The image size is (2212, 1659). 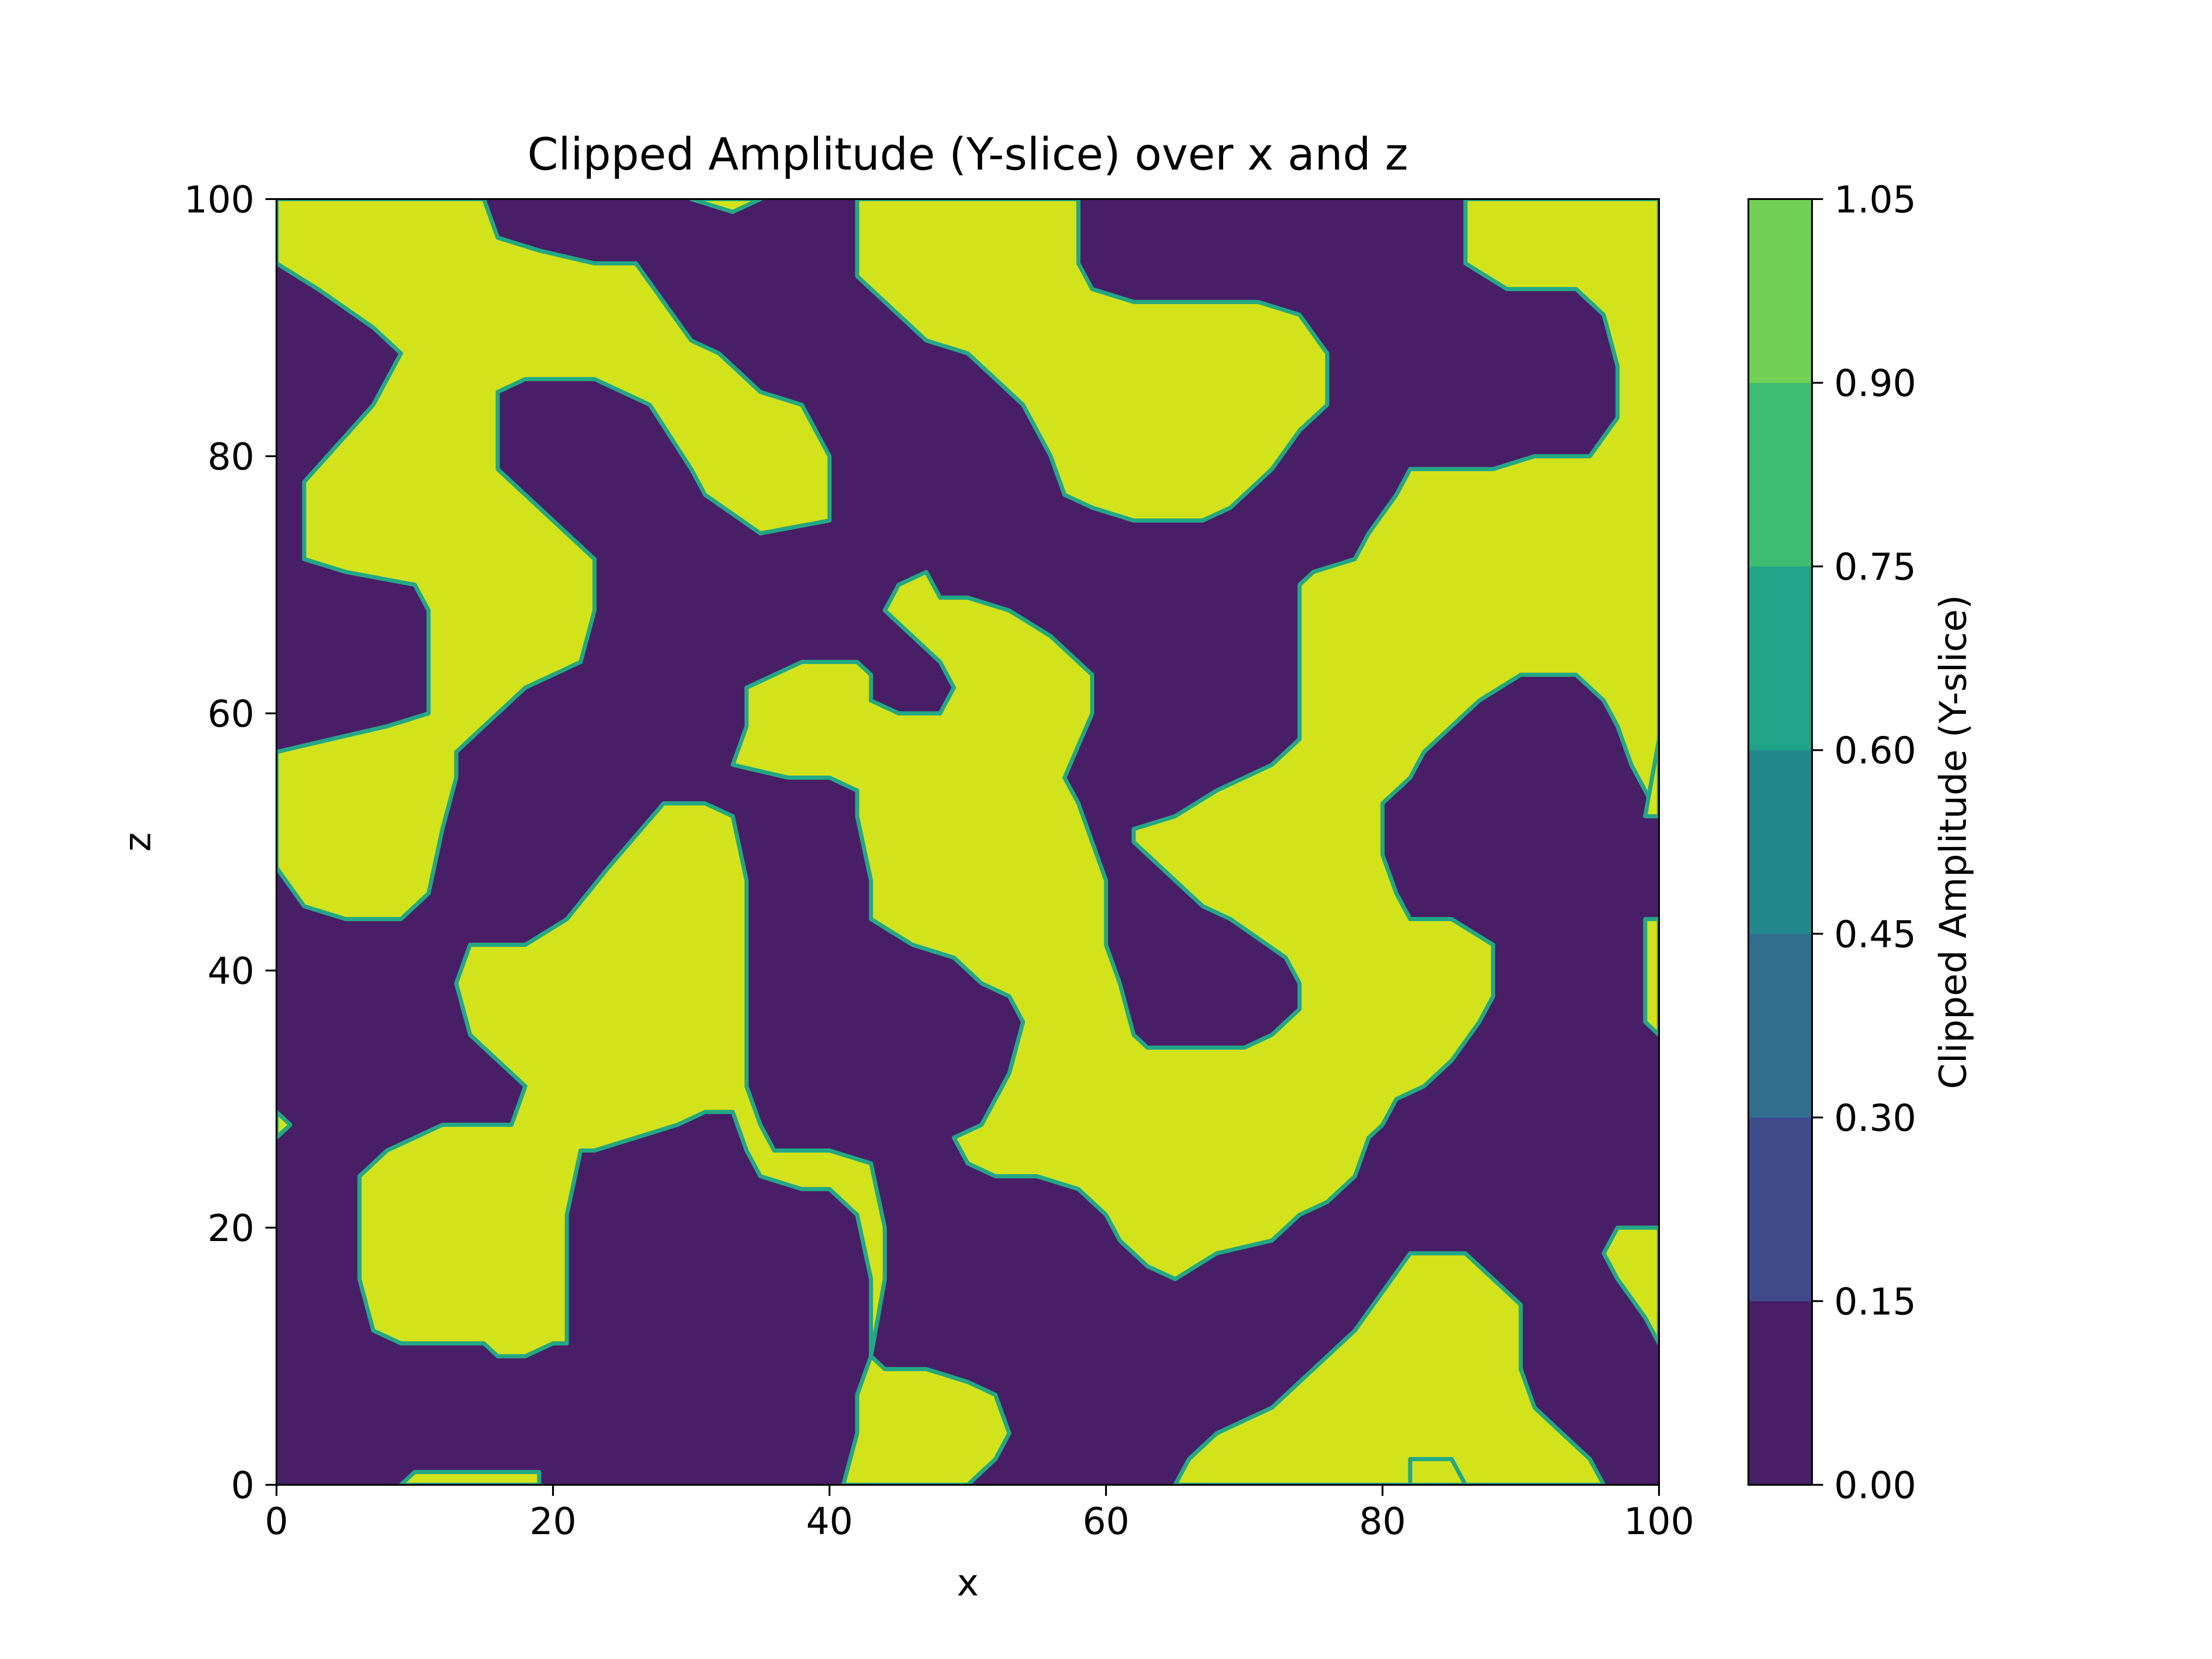 What do you see at coordinates (1382, 1521) in the screenshot?
I see `x-tick-label: 80` at bounding box center [1382, 1521].